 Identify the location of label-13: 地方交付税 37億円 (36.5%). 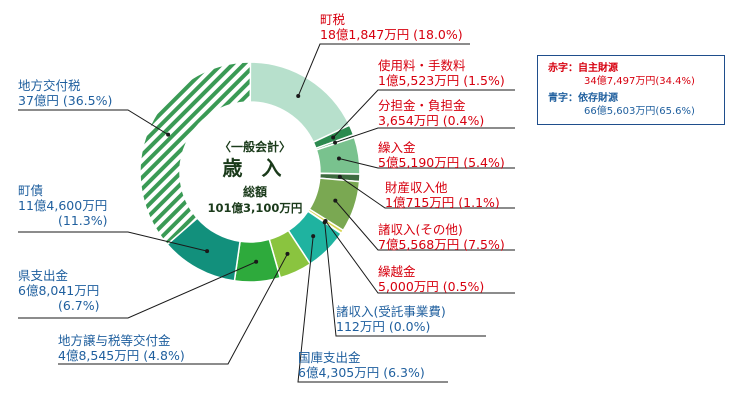
(65, 93).